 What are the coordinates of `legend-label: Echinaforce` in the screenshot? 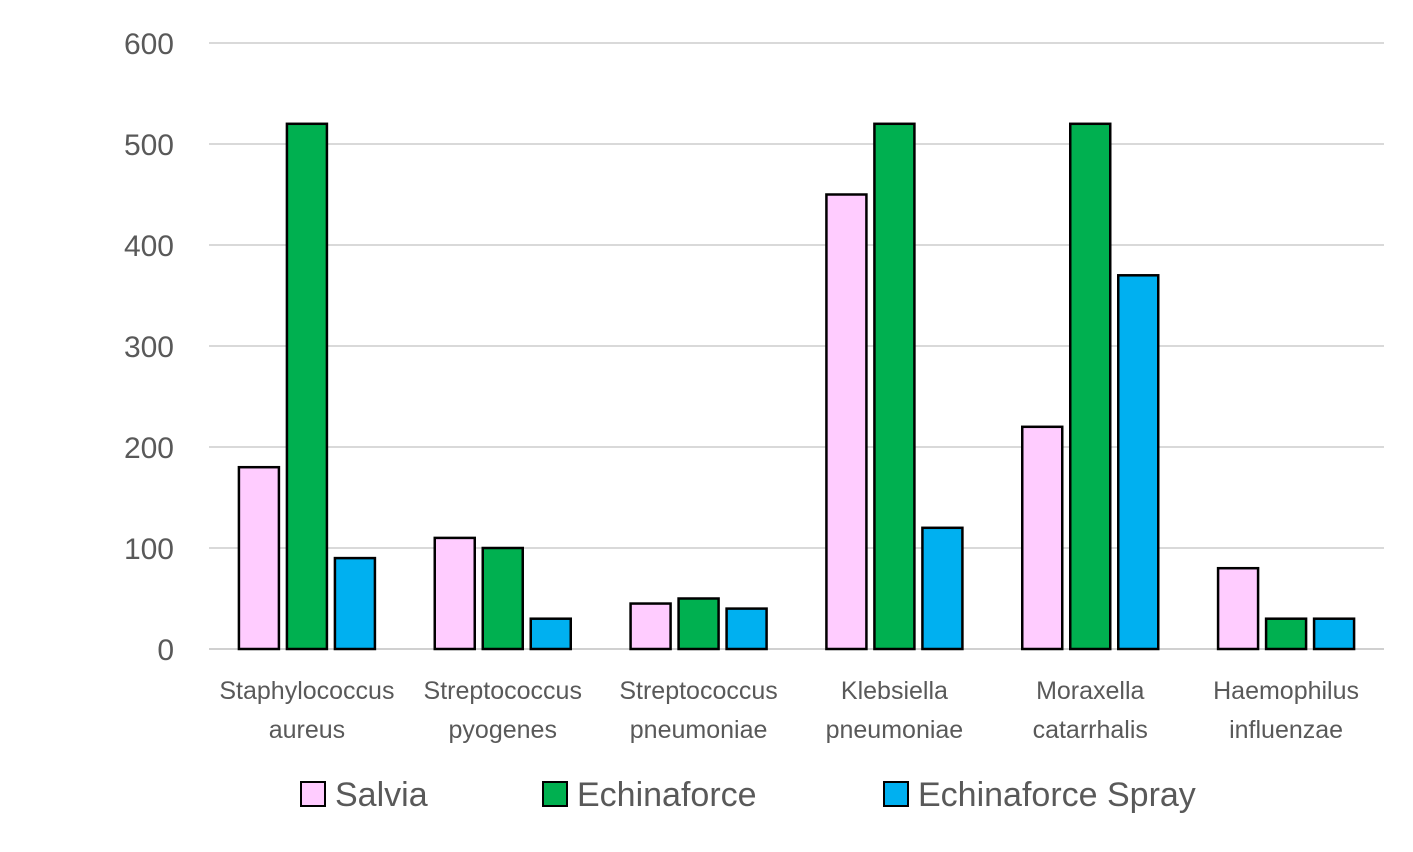 It's located at (667, 795).